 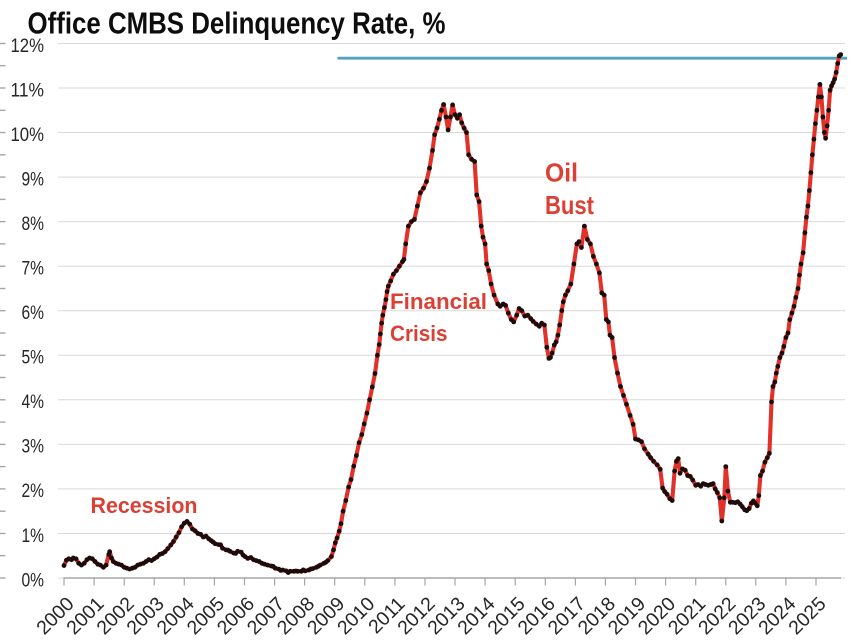 What do you see at coordinates (33, 358) in the screenshot?
I see `svg-text: 5%` at bounding box center [33, 358].